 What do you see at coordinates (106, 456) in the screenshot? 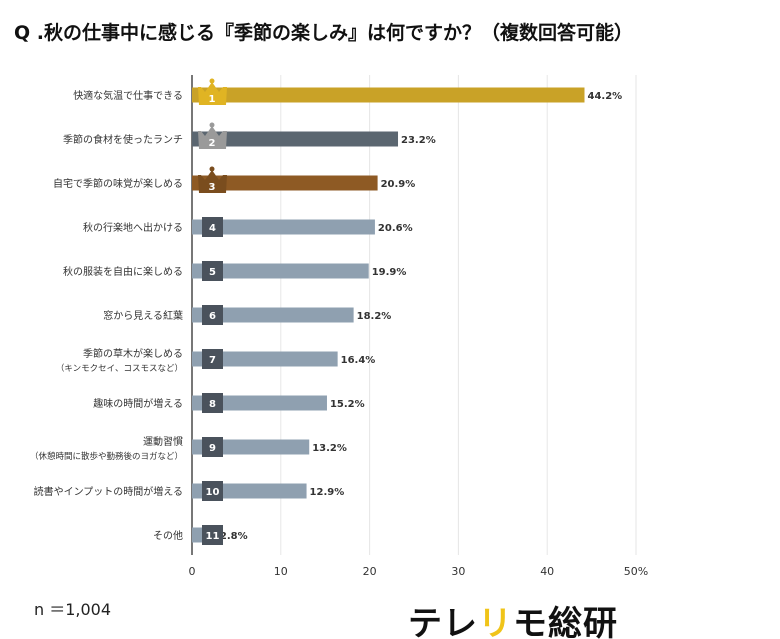
I see `category-sublabel: （休憩時間に散歩や勤務後のヨガなど）` at bounding box center [106, 456].